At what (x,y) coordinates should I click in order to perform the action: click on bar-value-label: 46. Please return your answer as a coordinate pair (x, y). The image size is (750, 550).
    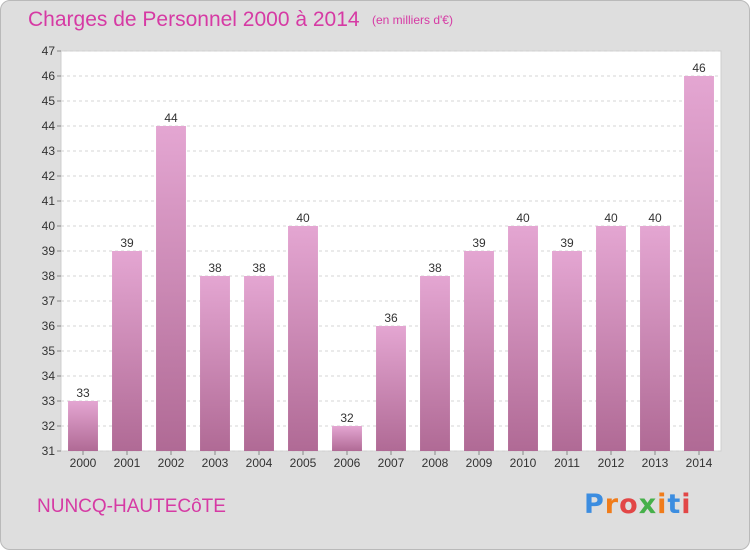
    Looking at the image, I should click on (699, 68).